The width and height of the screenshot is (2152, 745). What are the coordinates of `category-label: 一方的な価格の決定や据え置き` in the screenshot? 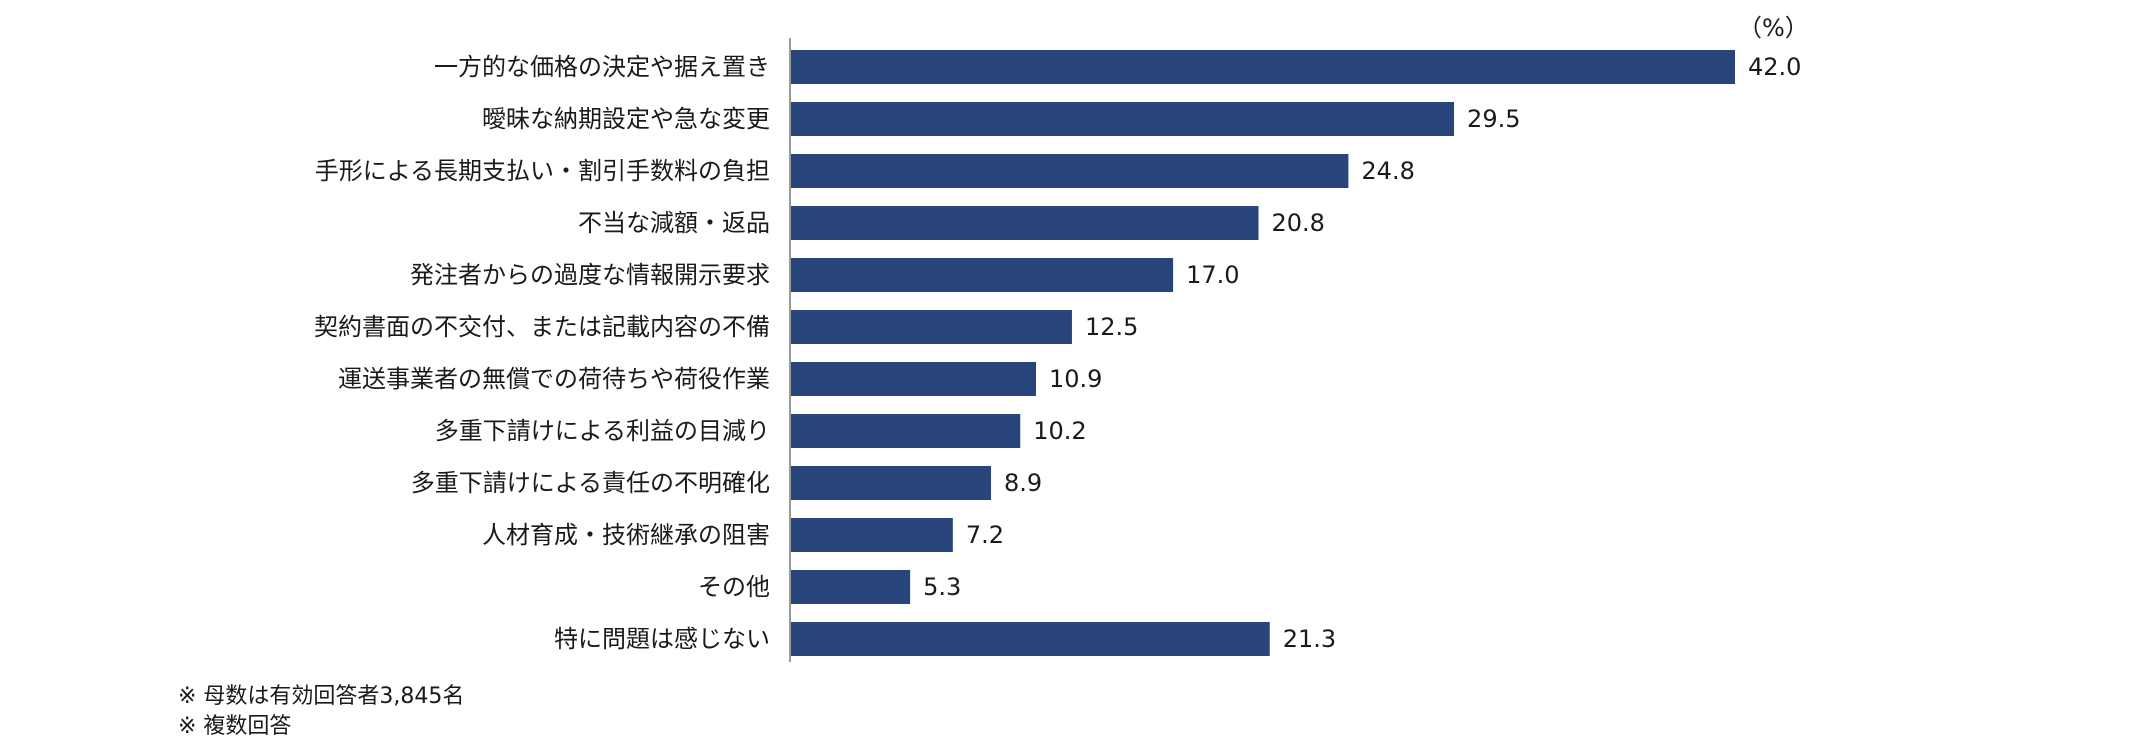 It's located at (602, 67).